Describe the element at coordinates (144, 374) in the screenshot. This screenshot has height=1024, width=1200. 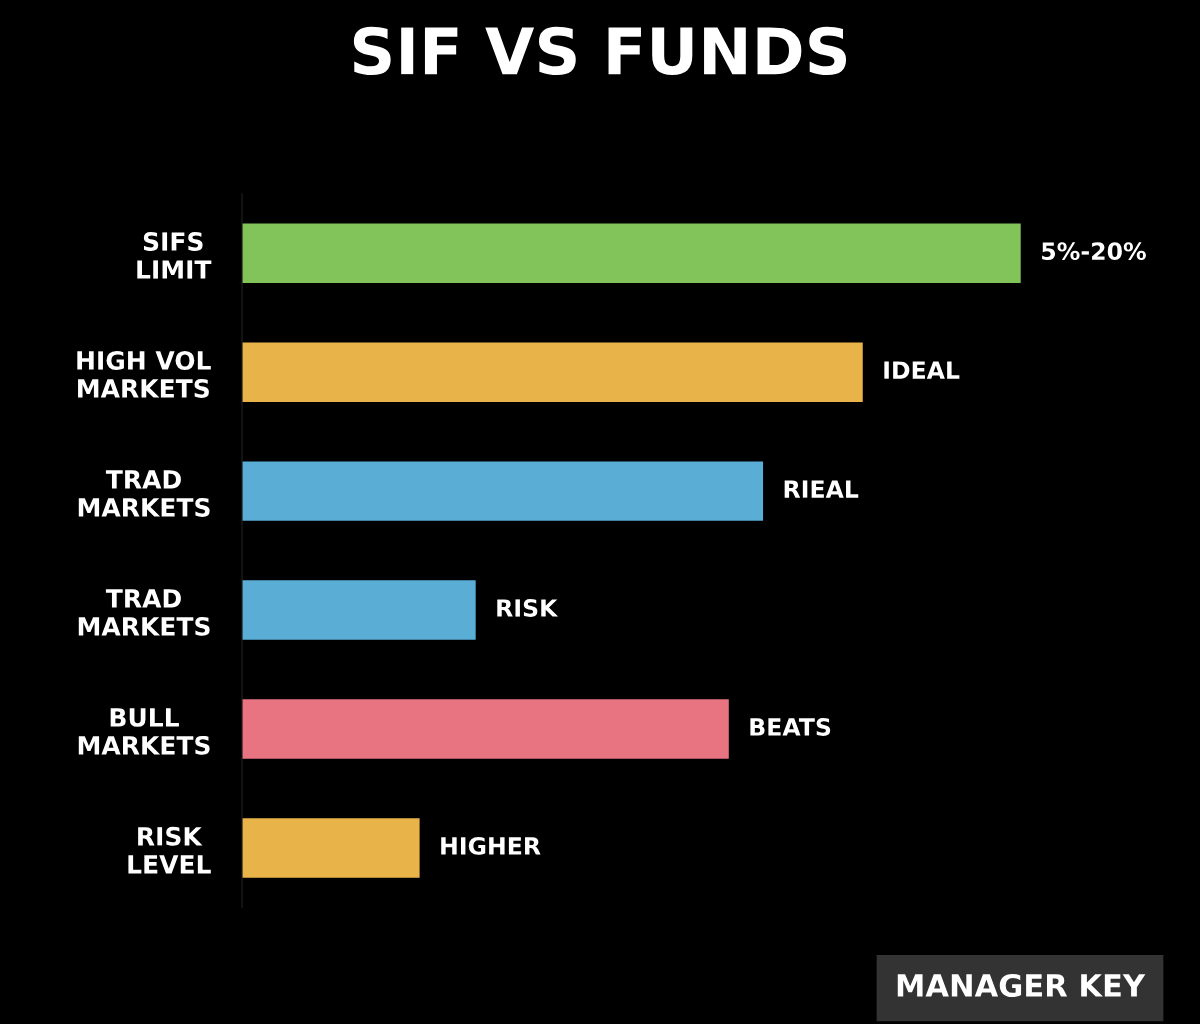
I see `y-tick-label: HIGH VOL MARKETS` at that location.